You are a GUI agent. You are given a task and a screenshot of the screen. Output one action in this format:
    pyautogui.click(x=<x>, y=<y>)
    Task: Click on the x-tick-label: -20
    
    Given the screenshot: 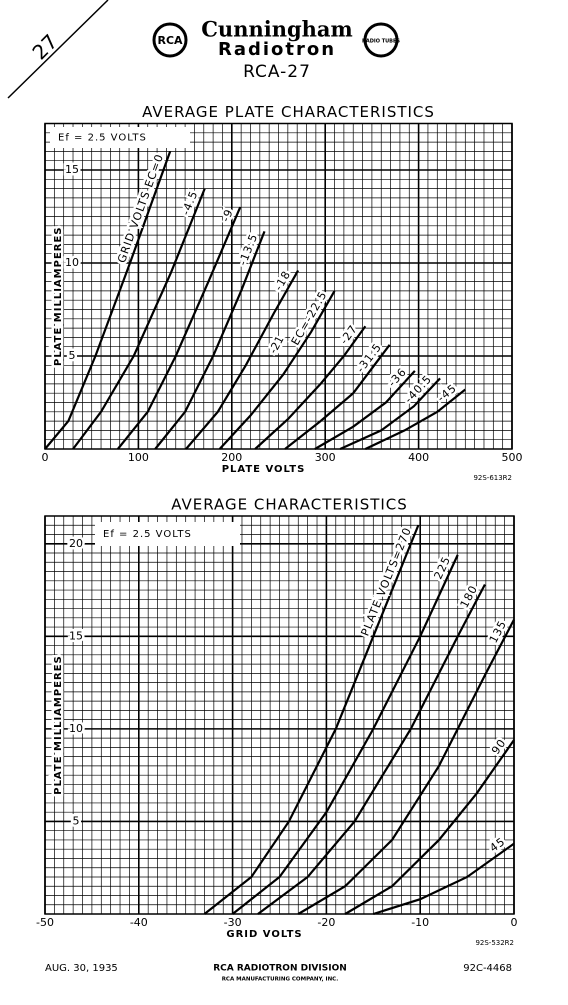 What is the action you would take?
    pyautogui.click(x=326, y=922)
    